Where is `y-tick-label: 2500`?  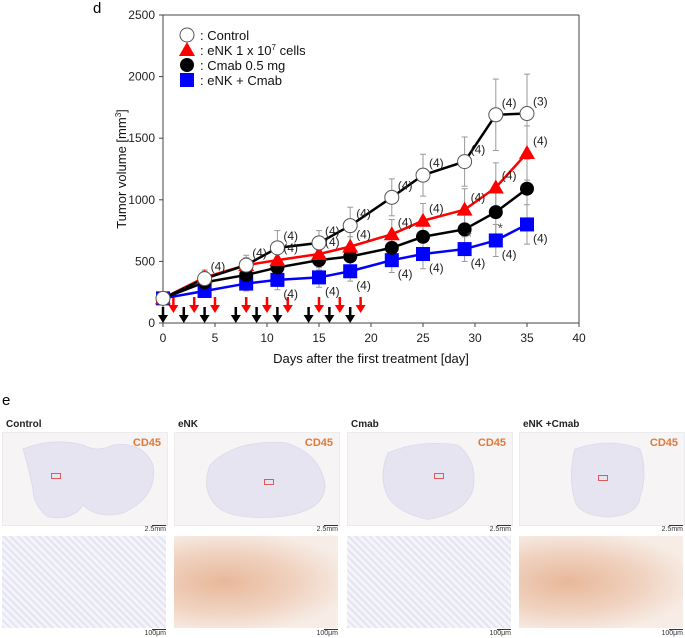
y-tick-label: 2500 is located at coordinates (141, 15).